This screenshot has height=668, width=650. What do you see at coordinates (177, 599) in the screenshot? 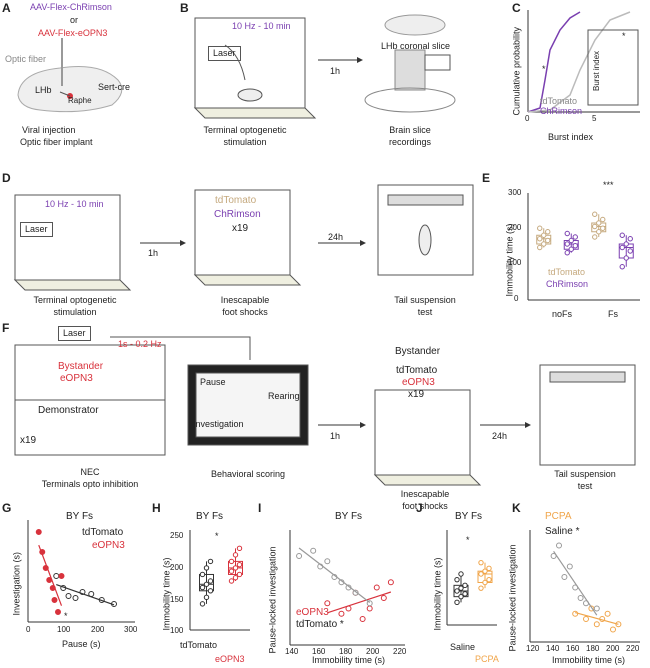
I see `h-ytick-150: 150` at bounding box center [177, 599].